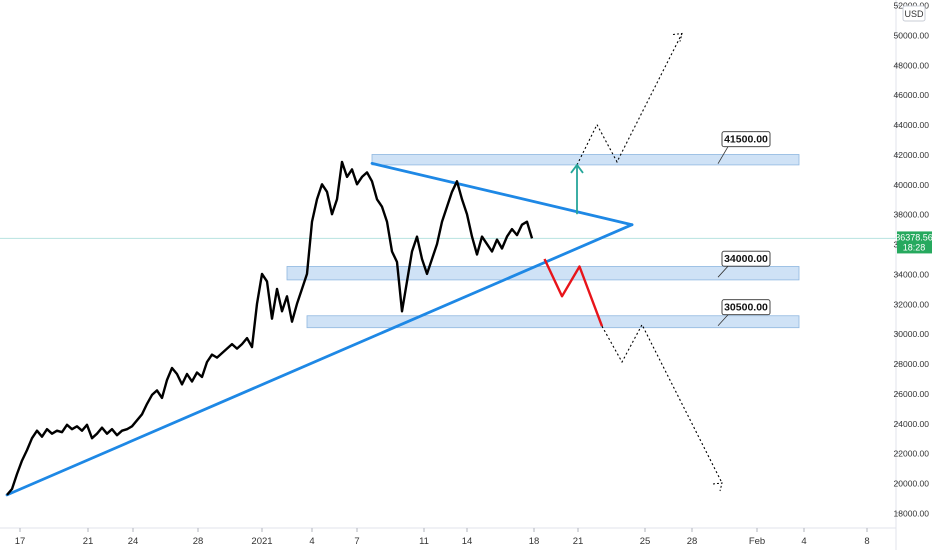 The image size is (932, 550). I want to click on zone-callout-label: 34000.00, so click(746, 259).